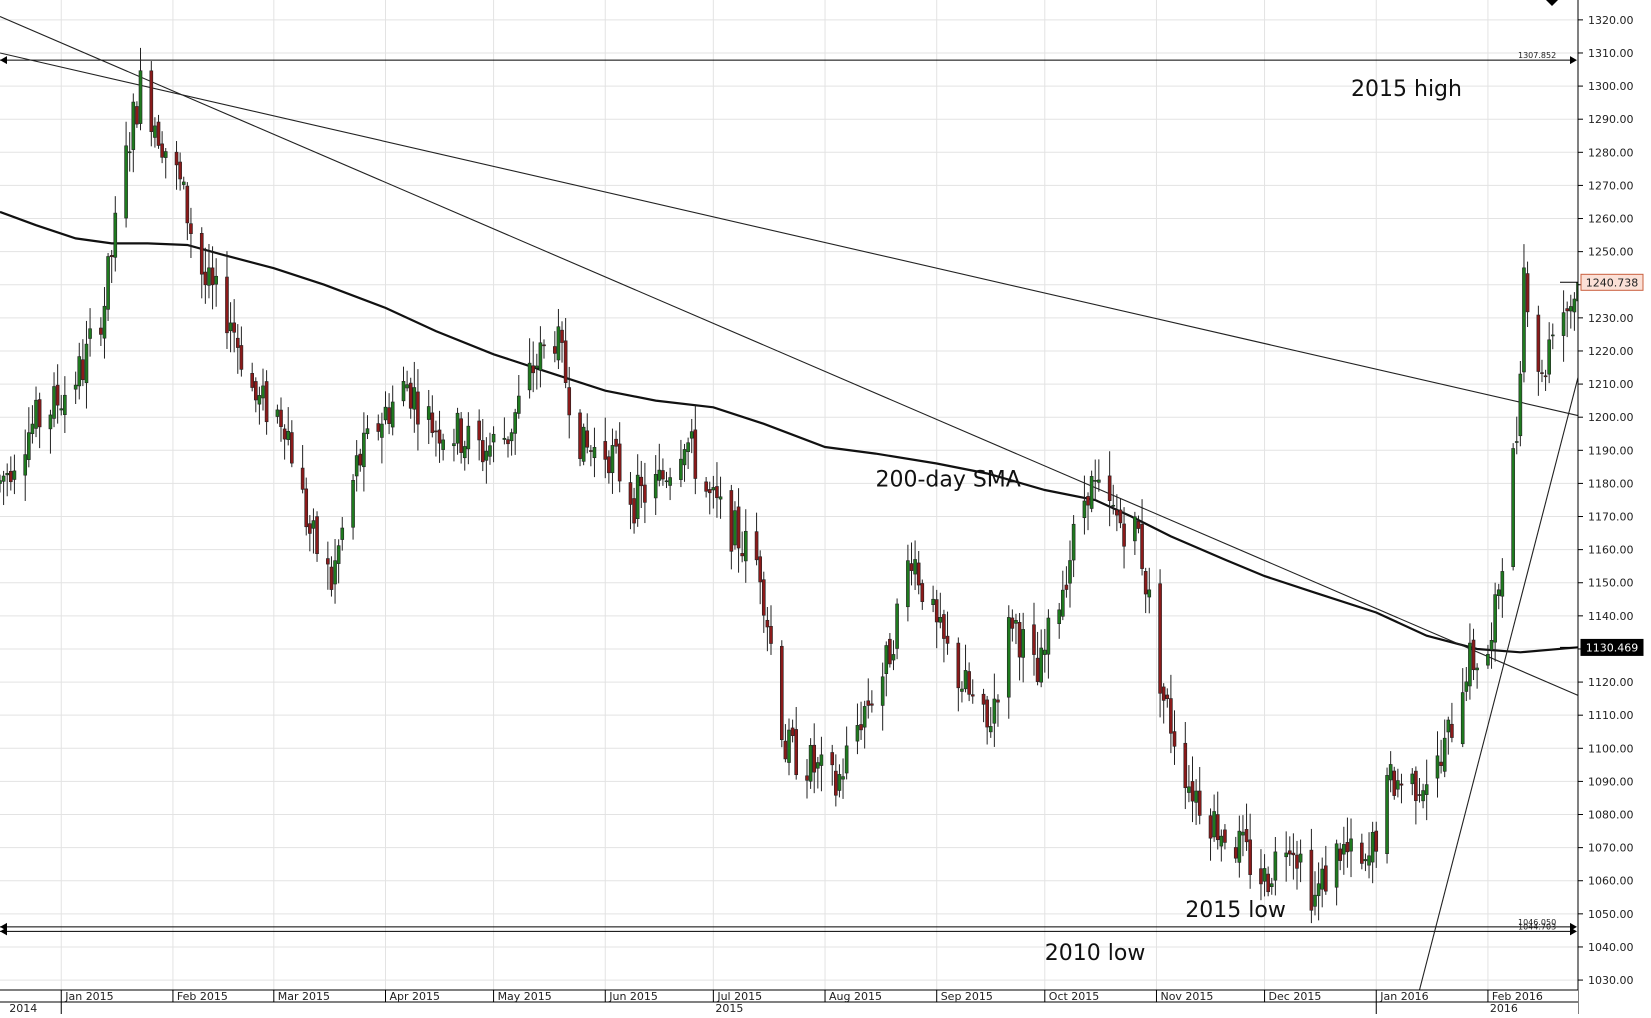 The image size is (1651, 1018). I want to click on level-arrow-left-icon, so click(3, 60).